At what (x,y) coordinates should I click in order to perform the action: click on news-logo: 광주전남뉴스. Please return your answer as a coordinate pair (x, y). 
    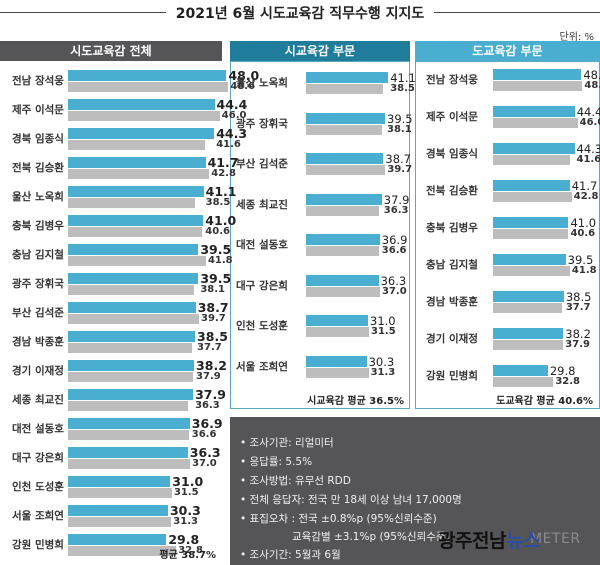
    Looking at the image, I should click on (489, 541).